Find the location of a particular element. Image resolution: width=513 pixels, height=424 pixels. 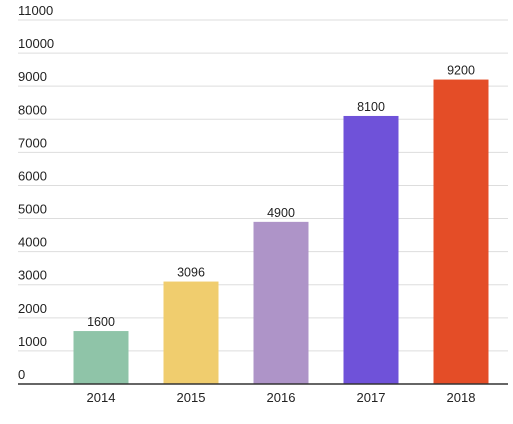

bar-2015 is located at coordinates (191, 332).